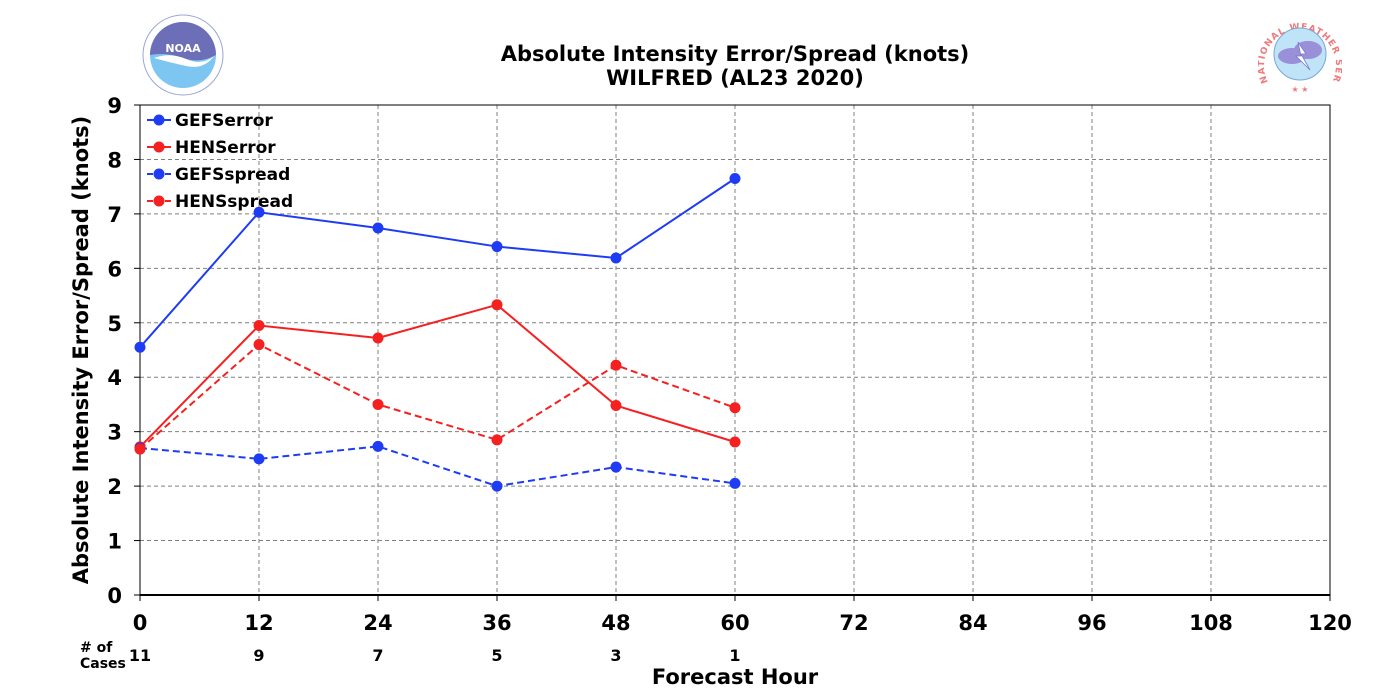  I want to click on legend: GEFSerror HENSerror GEFSspread HENSspread, so click(220, 161).